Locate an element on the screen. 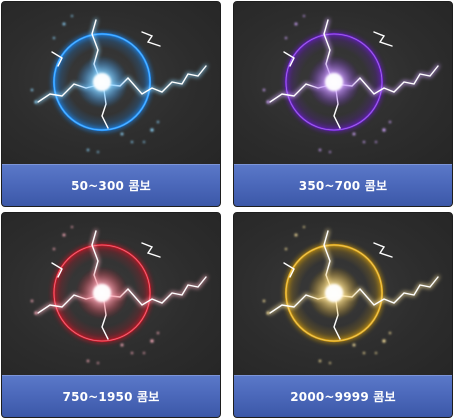 This screenshot has height=420, width=454. combo-range-label: 50~300 콤보 is located at coordinates (111, 185).